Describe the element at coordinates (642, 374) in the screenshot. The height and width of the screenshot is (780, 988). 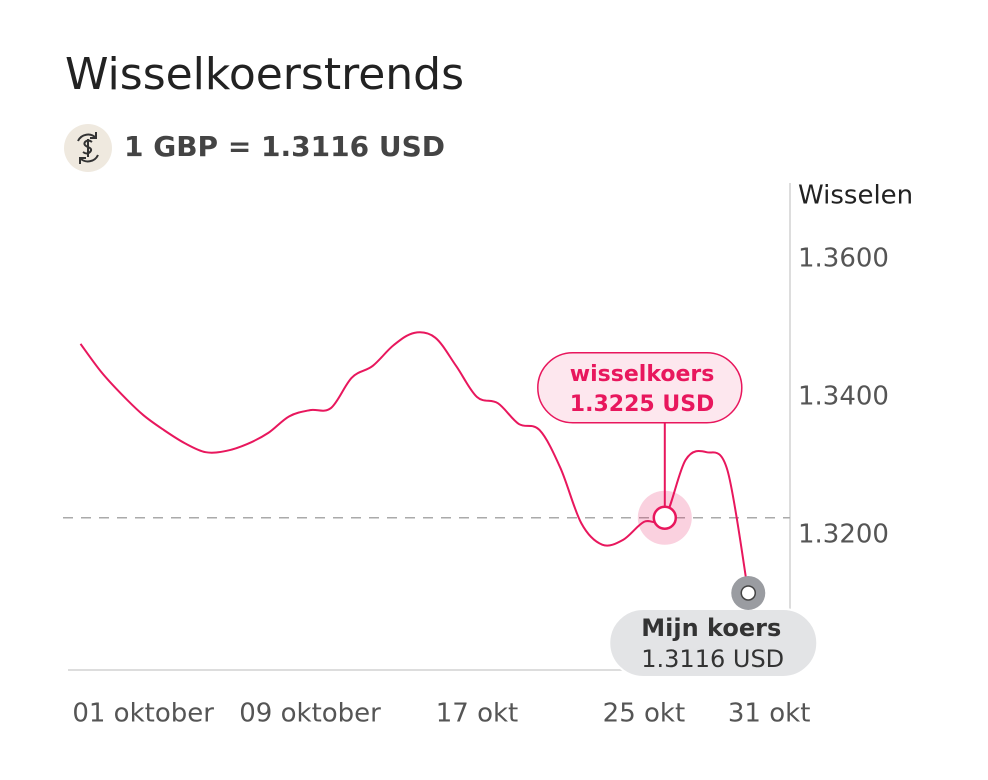
I see `annotation-label: wisselkoers` at that location.